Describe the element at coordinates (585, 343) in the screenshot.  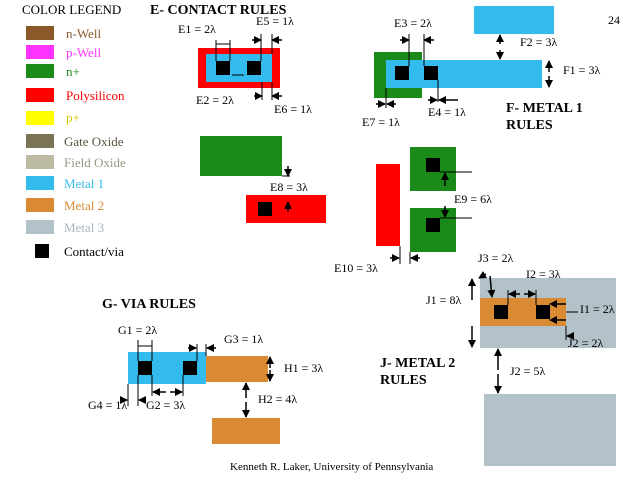
I see `label-j2-small: J2 = 2λ` at that location.